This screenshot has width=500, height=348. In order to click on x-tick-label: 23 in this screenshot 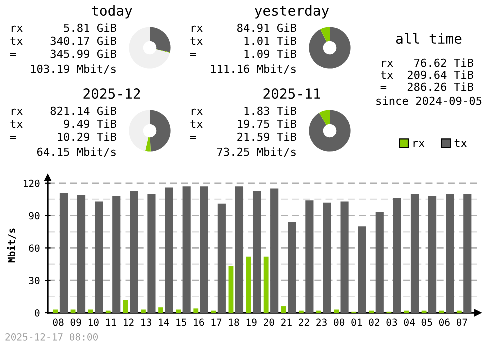, I will do `click(321, 322)`.